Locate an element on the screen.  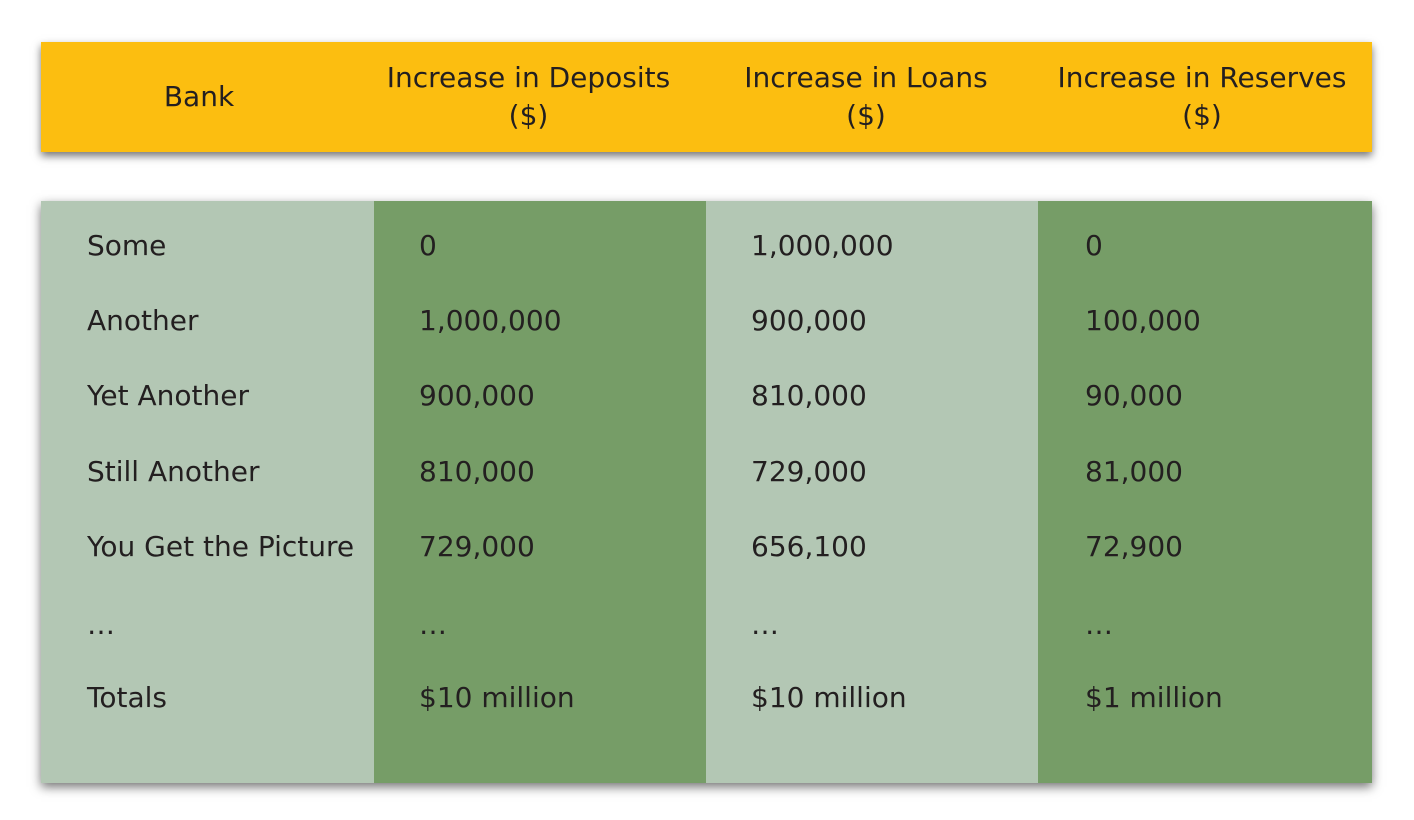
header-loans-unit: ($) is located at coordinates (866, 115).